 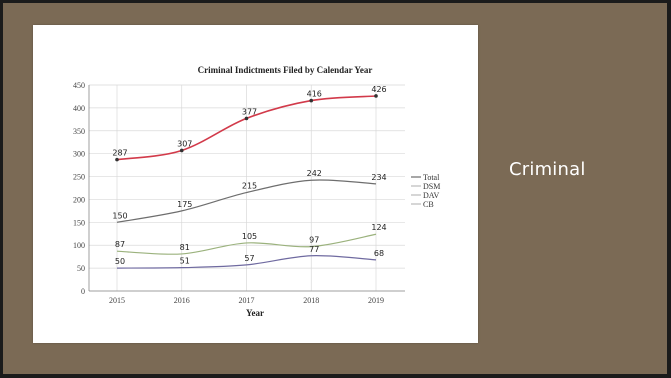 What do you see at coordinates (120, 244) in the screenshot?
I see `data-label-dav: 87` at bounding box center [120, 244].